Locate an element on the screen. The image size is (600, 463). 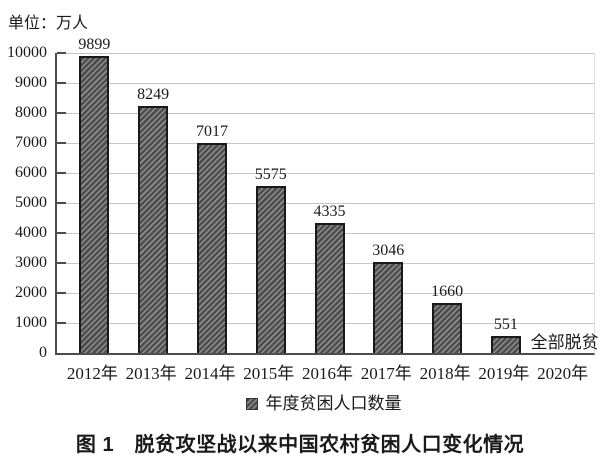
y-tick-label: 2000 is located at coordinates (31, 292).